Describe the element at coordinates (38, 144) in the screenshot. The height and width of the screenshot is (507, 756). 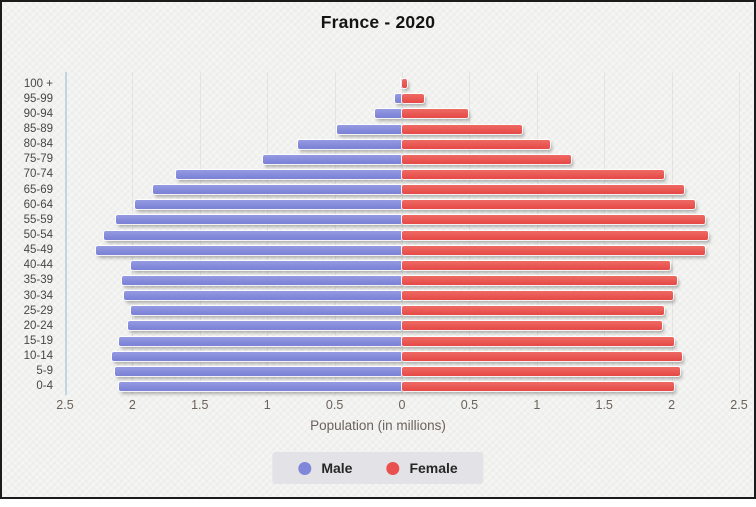
I see `age-axis-label: 80-84` at that location.